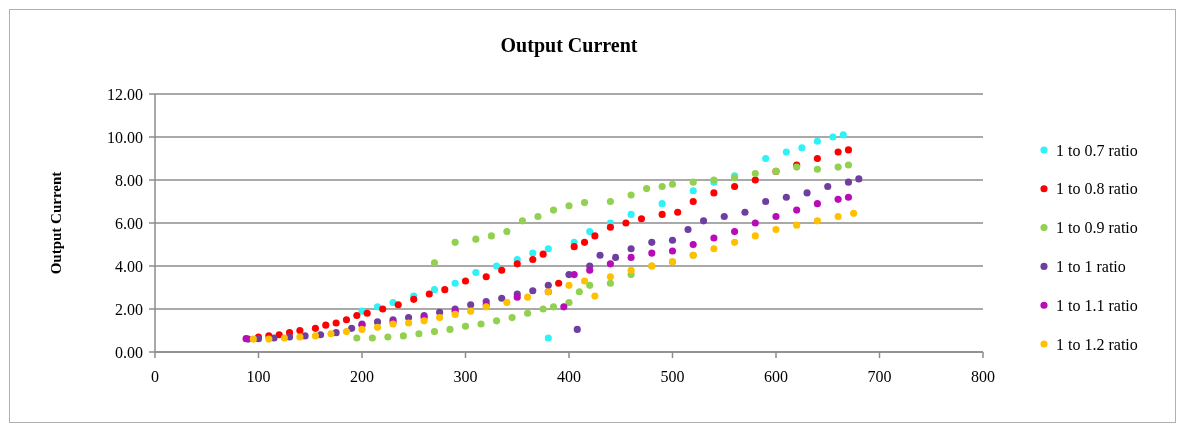  Describe the element at coordinates (1097, 228) in the screenshot. I see `legend-label: 1 to 0.9 ratio` at that location.